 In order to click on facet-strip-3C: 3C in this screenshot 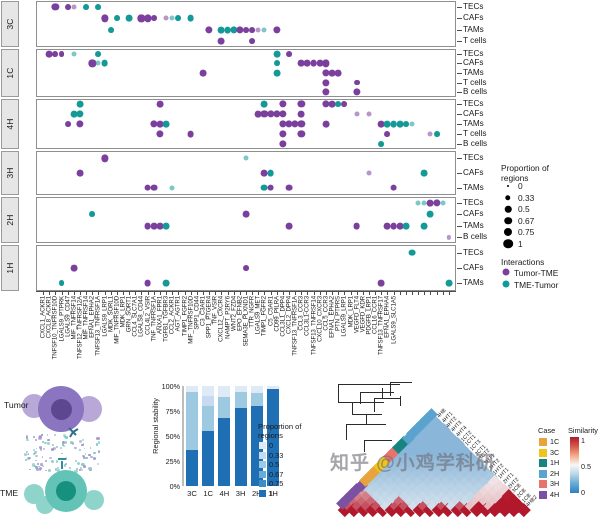, I will do `click(10, 24)`.